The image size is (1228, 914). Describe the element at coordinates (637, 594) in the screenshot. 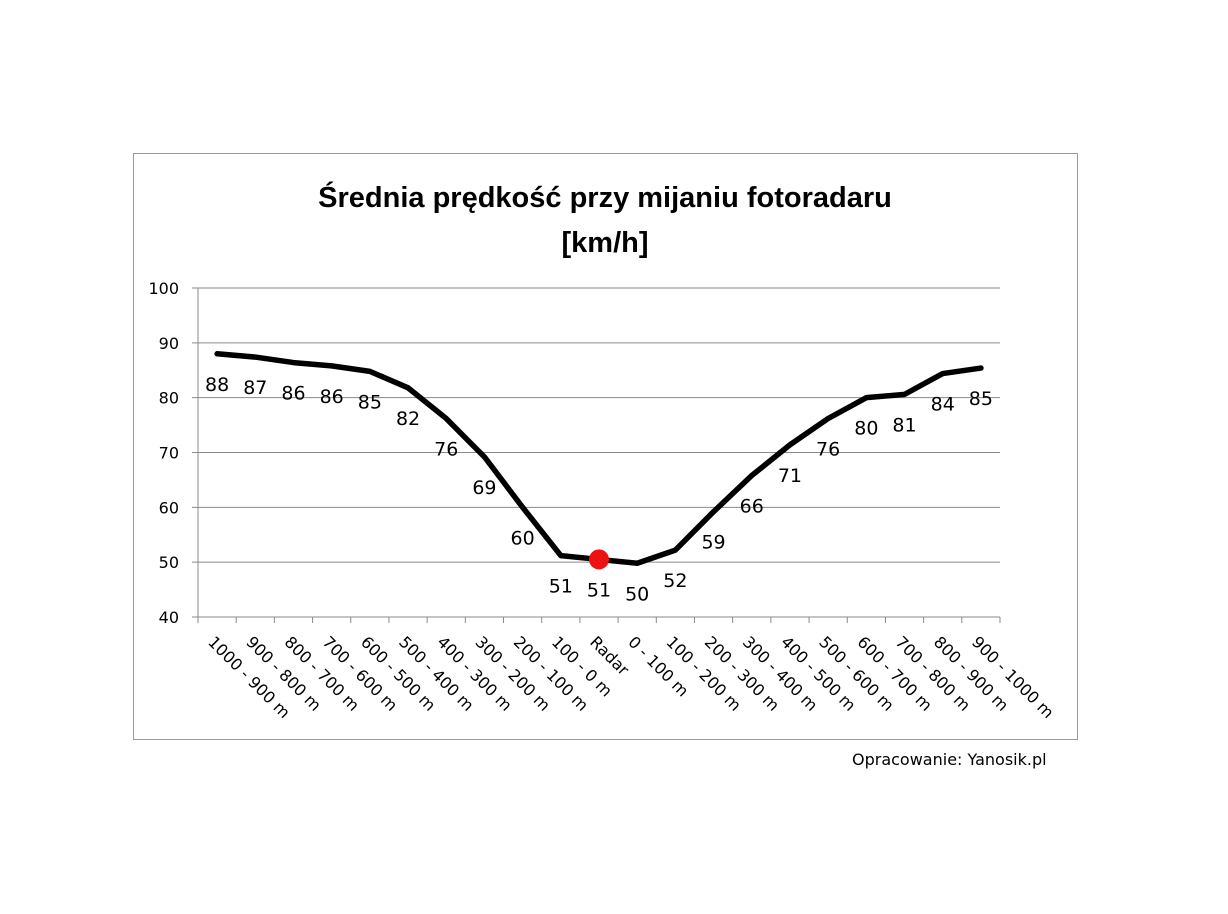

I see `data-label: 50` at that location.